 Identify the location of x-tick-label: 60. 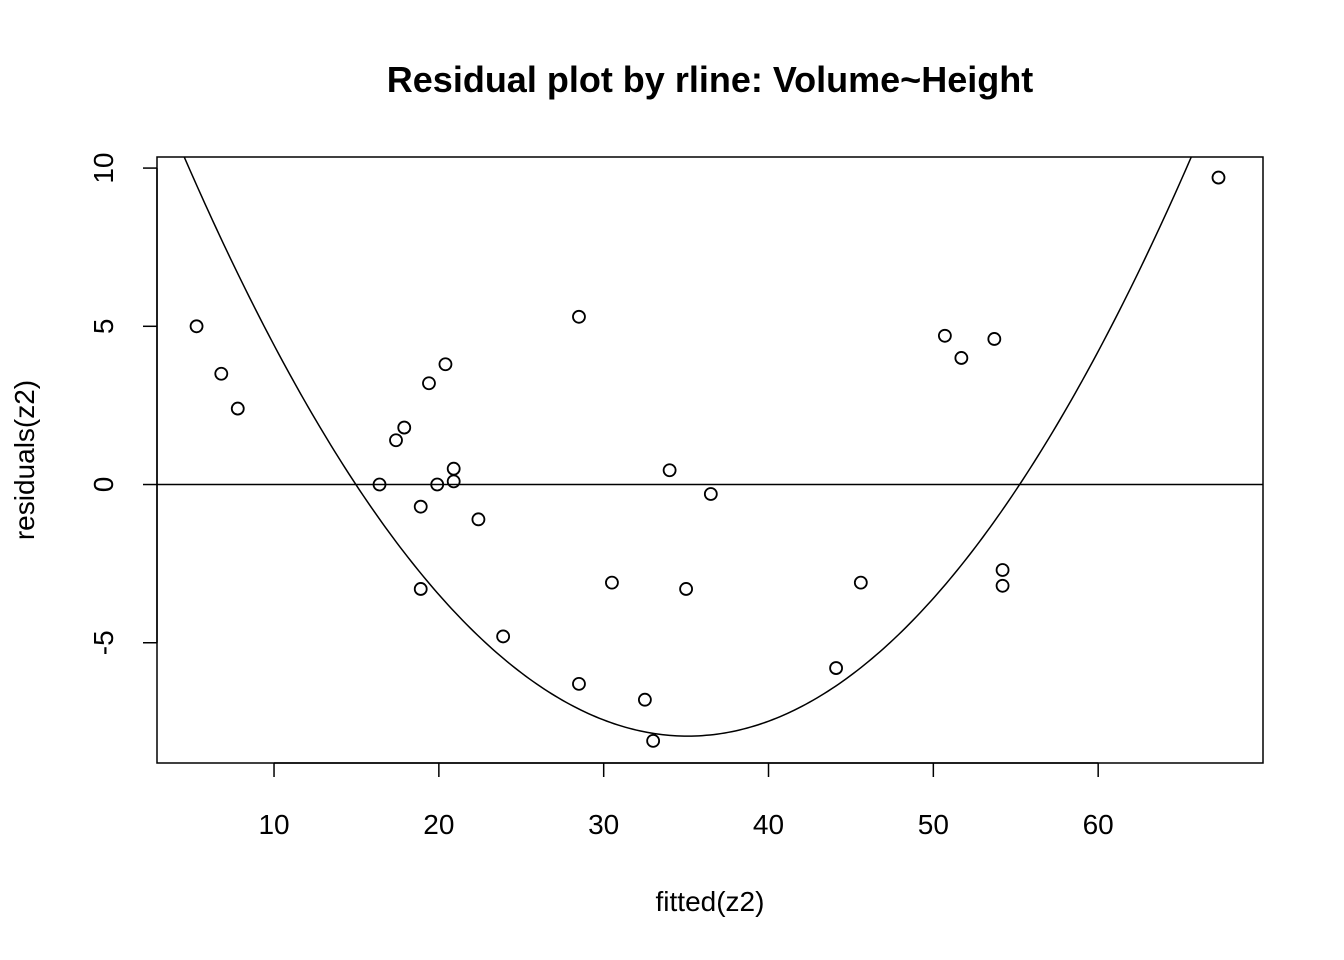
(1098, 824).